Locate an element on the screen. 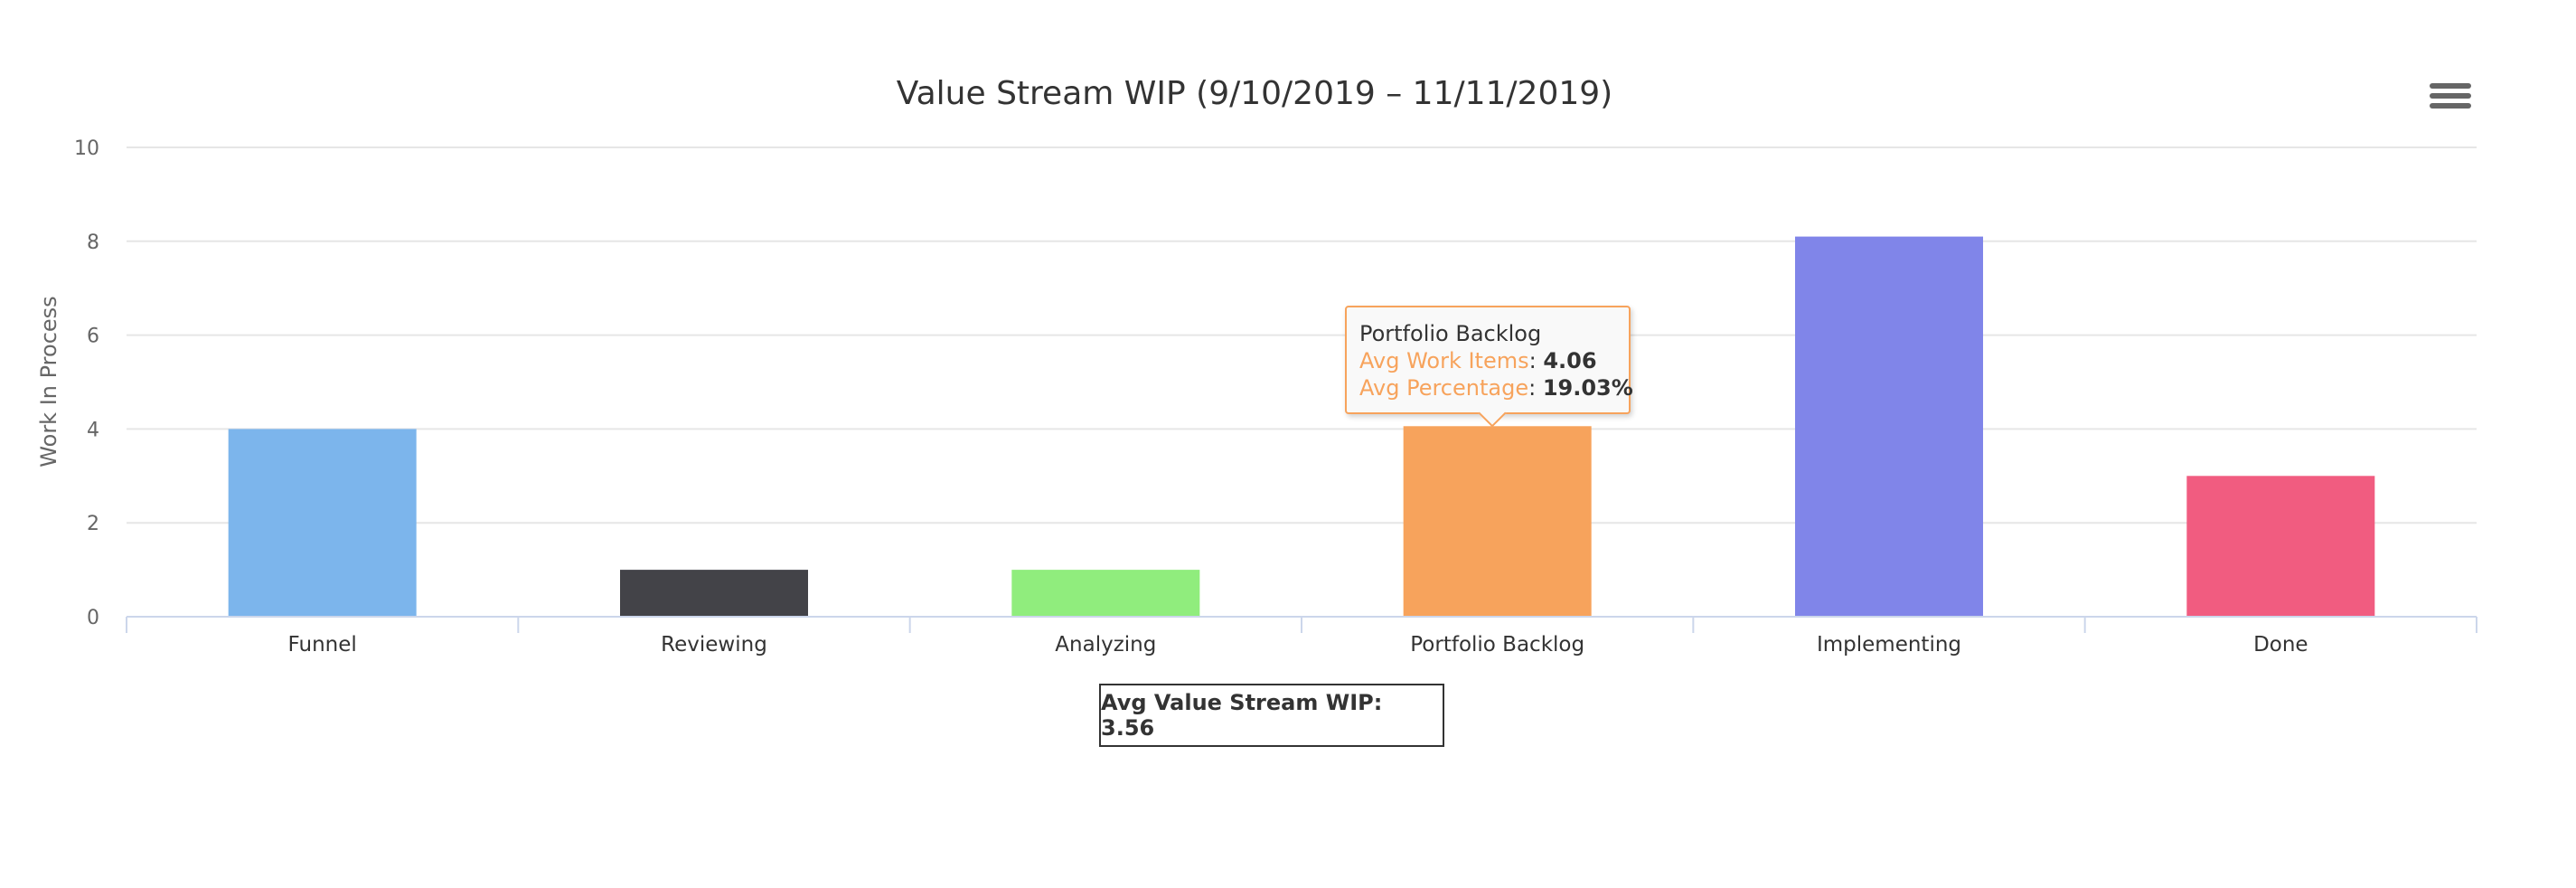 This screenshot has width=2576, height=888. x-tick-label: Funnel is located at coordinates (322, 645).